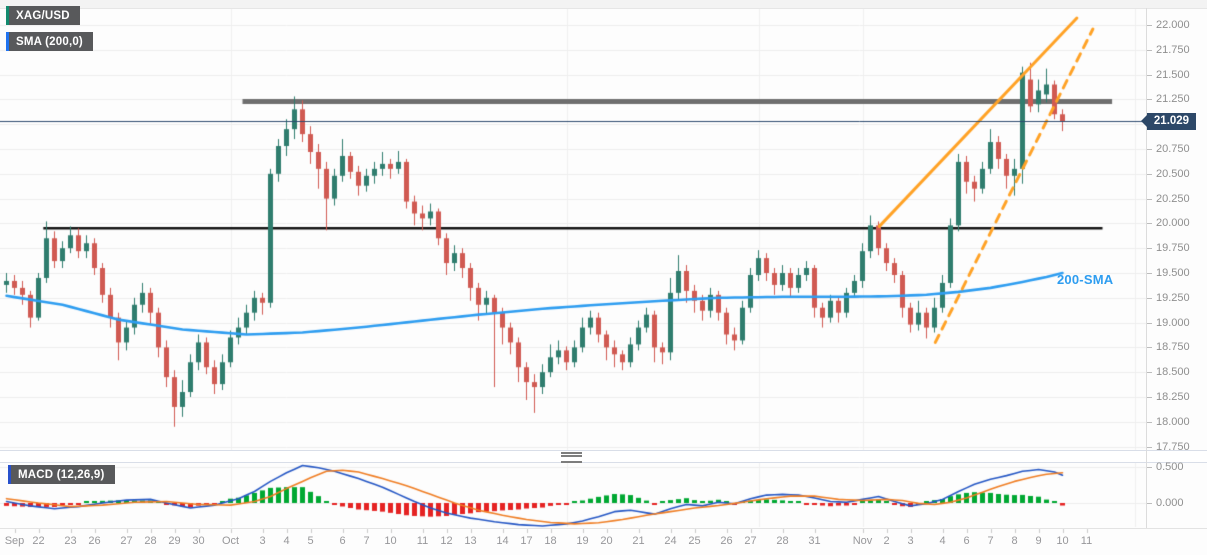 This screenshot has width=1207, height=555. Describe the element at coordinates (1177, 174) in the screenshot. I see `price-tick-label: 20.500` at that location.